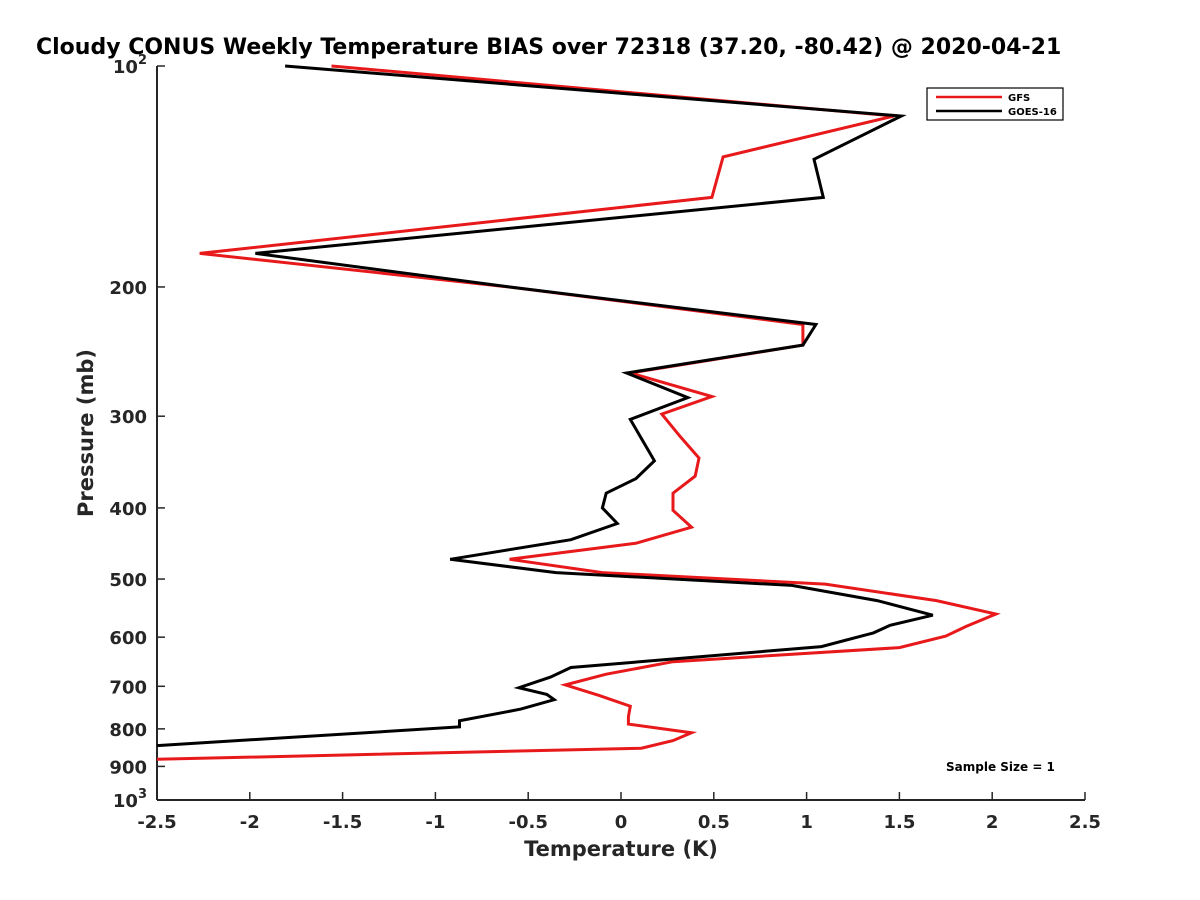  I want to click on y-tick-label: 200, so click(128, 288).